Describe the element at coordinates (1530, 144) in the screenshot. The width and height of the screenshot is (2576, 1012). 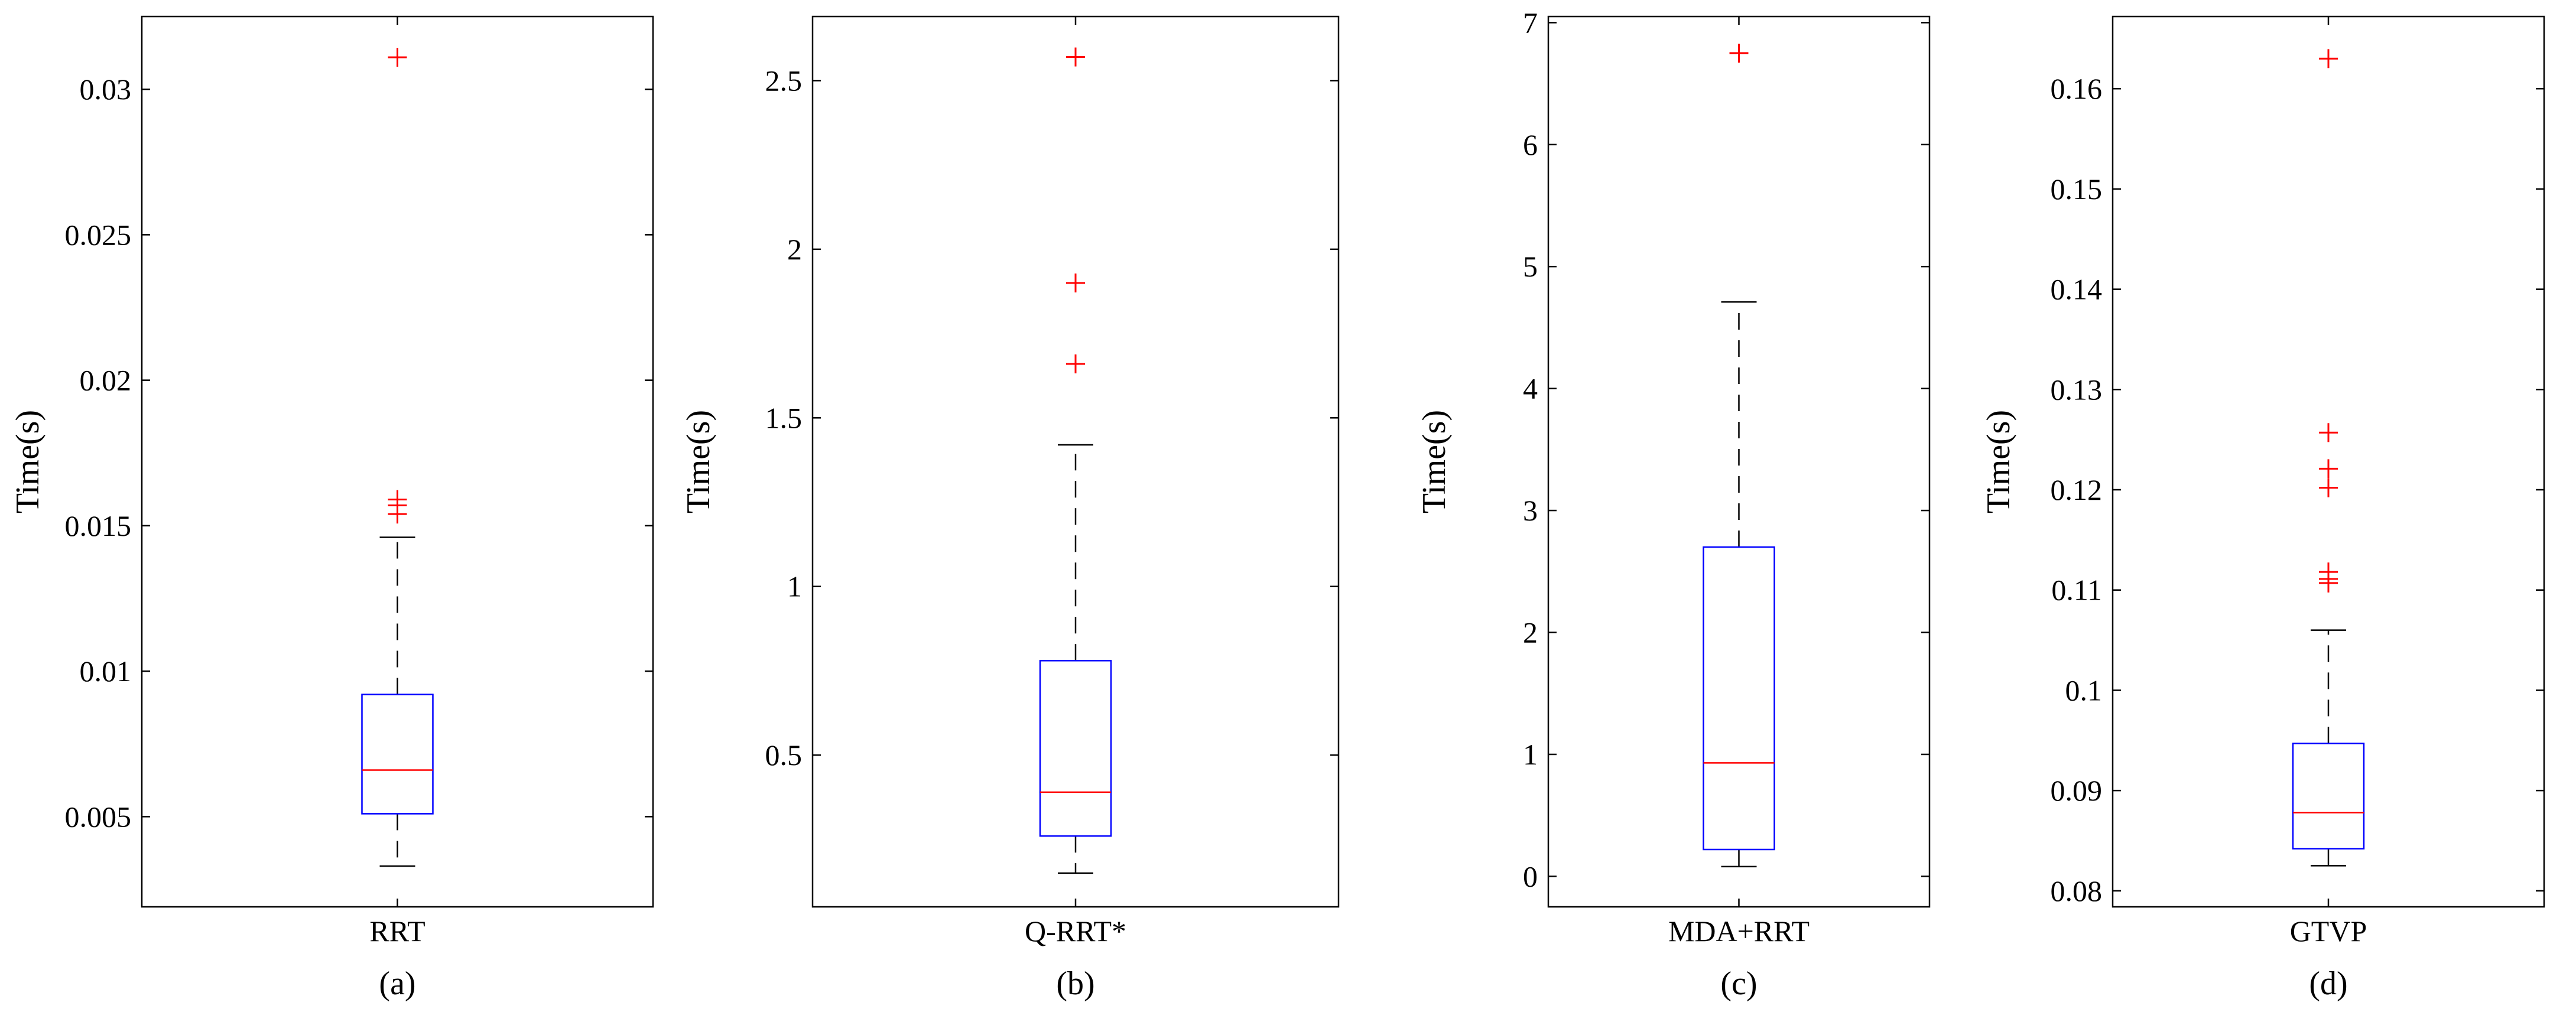
I see `y-tick-label: 6` at that location.